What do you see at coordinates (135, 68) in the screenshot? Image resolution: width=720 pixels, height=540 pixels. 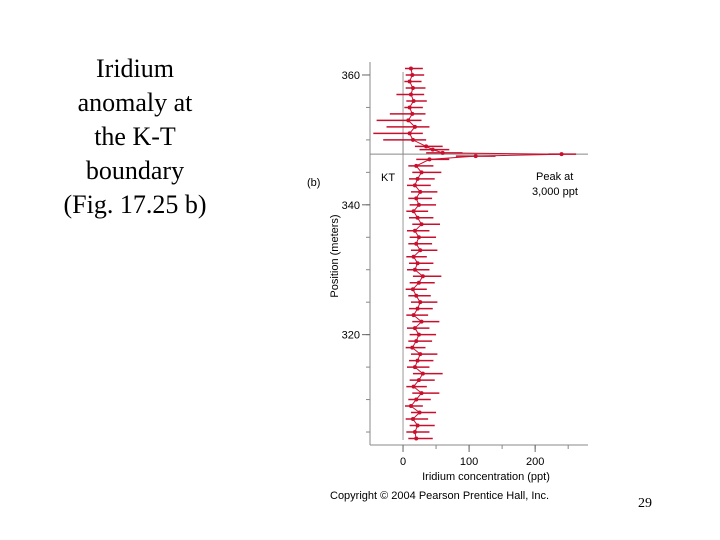 I see `title-line: Iridium` at bounding box center [135, 68].